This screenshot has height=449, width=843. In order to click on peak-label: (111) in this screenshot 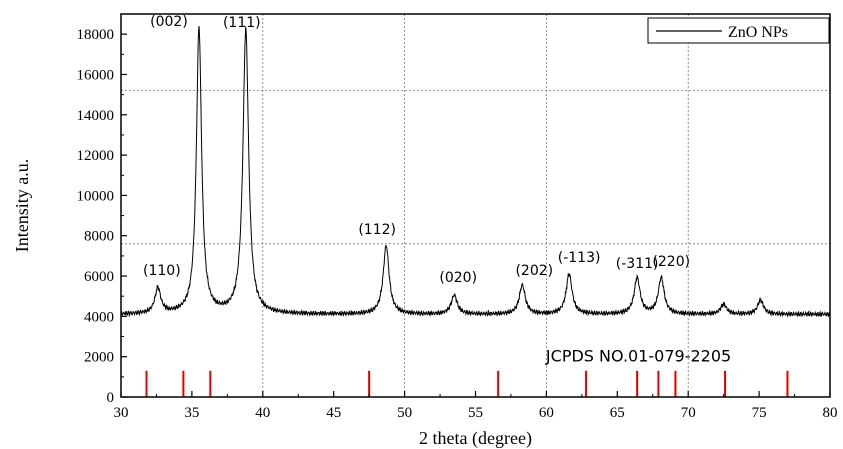, I will do `click(242, 23)`.